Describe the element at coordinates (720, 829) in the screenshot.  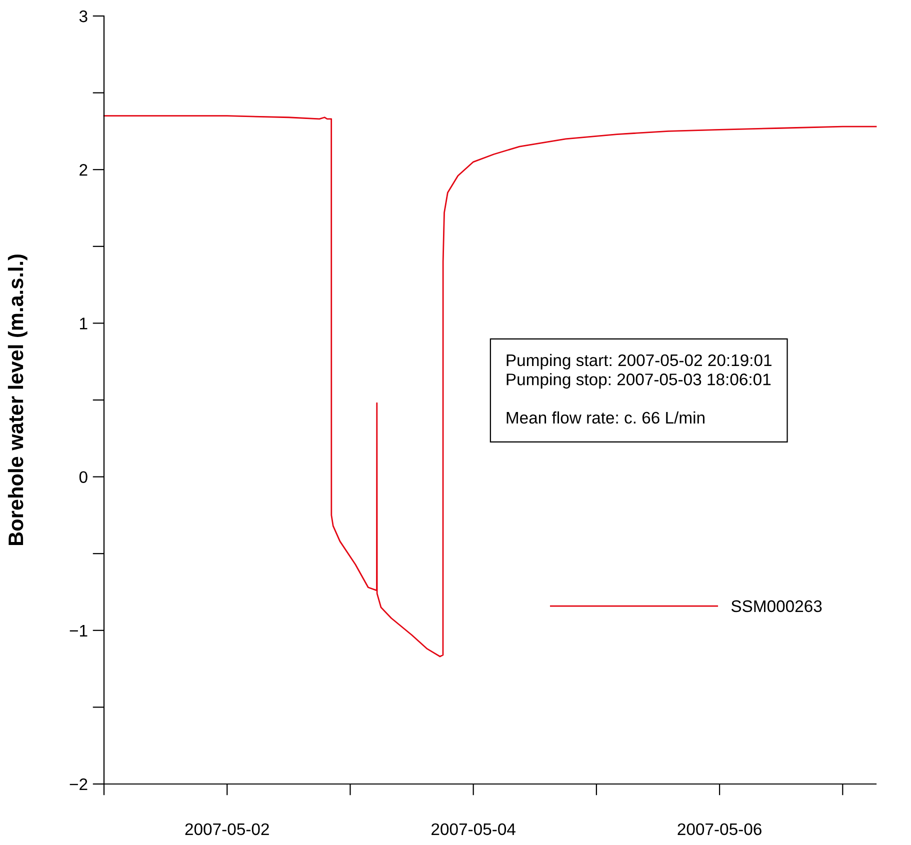
I see `x-tick-label: 2007-05-06` at that location.